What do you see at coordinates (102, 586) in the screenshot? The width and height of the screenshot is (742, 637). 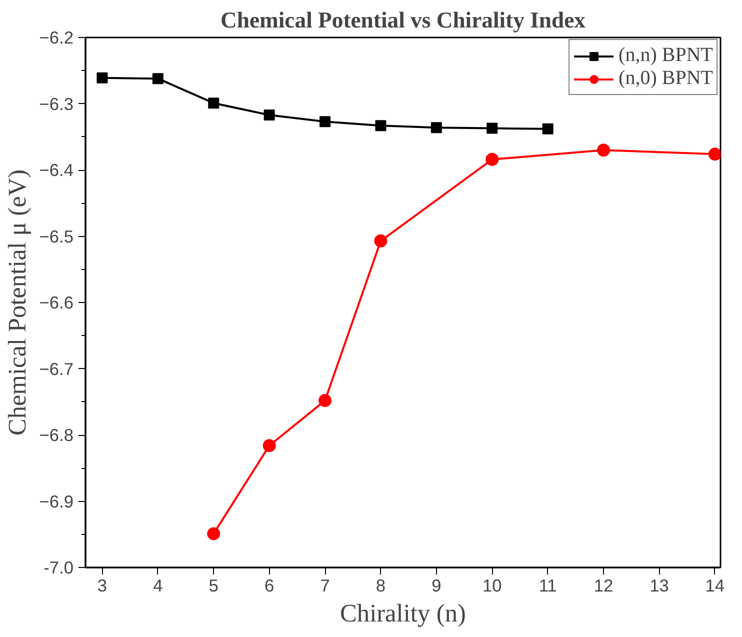 I see `x-tick-label: 3` at bounding box center [102, 586].